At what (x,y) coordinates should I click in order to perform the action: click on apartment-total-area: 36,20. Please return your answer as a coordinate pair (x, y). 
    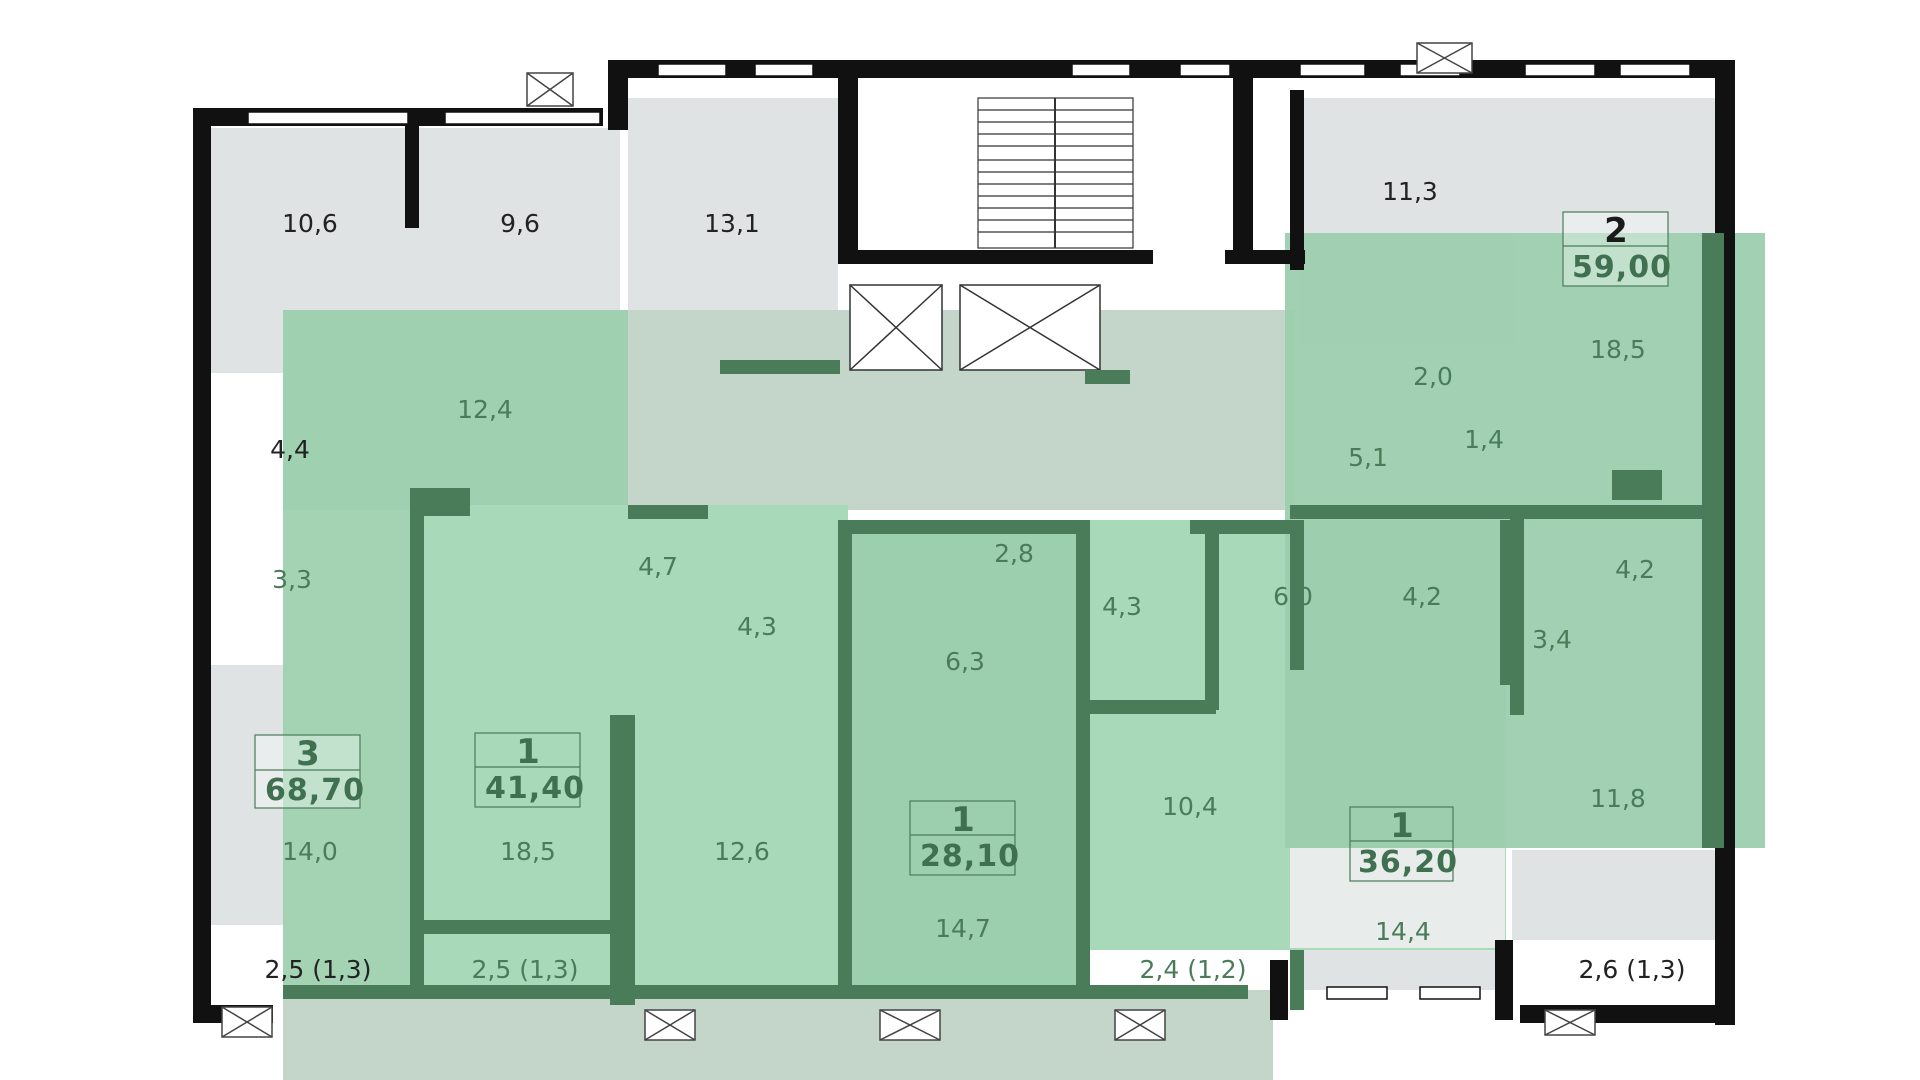
    Looking at the image, I should click on (1408, 862).